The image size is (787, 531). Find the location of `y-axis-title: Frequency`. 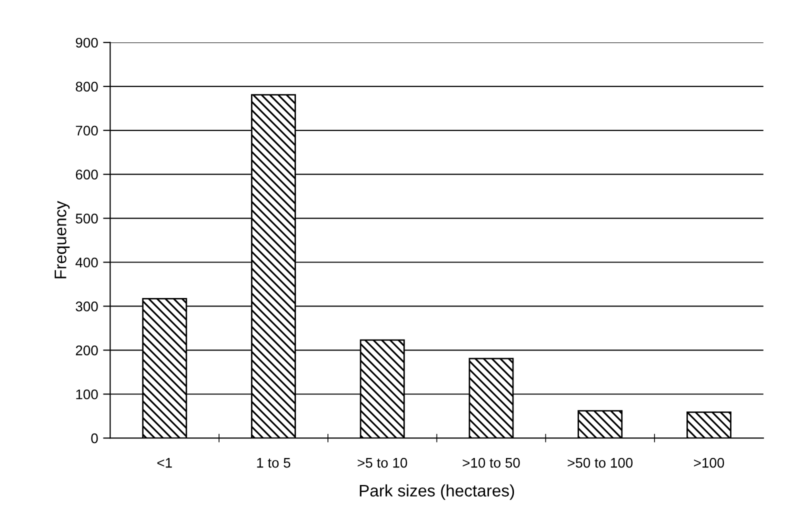

y-axis-title: Frequency is located at coordinates (62, 239).